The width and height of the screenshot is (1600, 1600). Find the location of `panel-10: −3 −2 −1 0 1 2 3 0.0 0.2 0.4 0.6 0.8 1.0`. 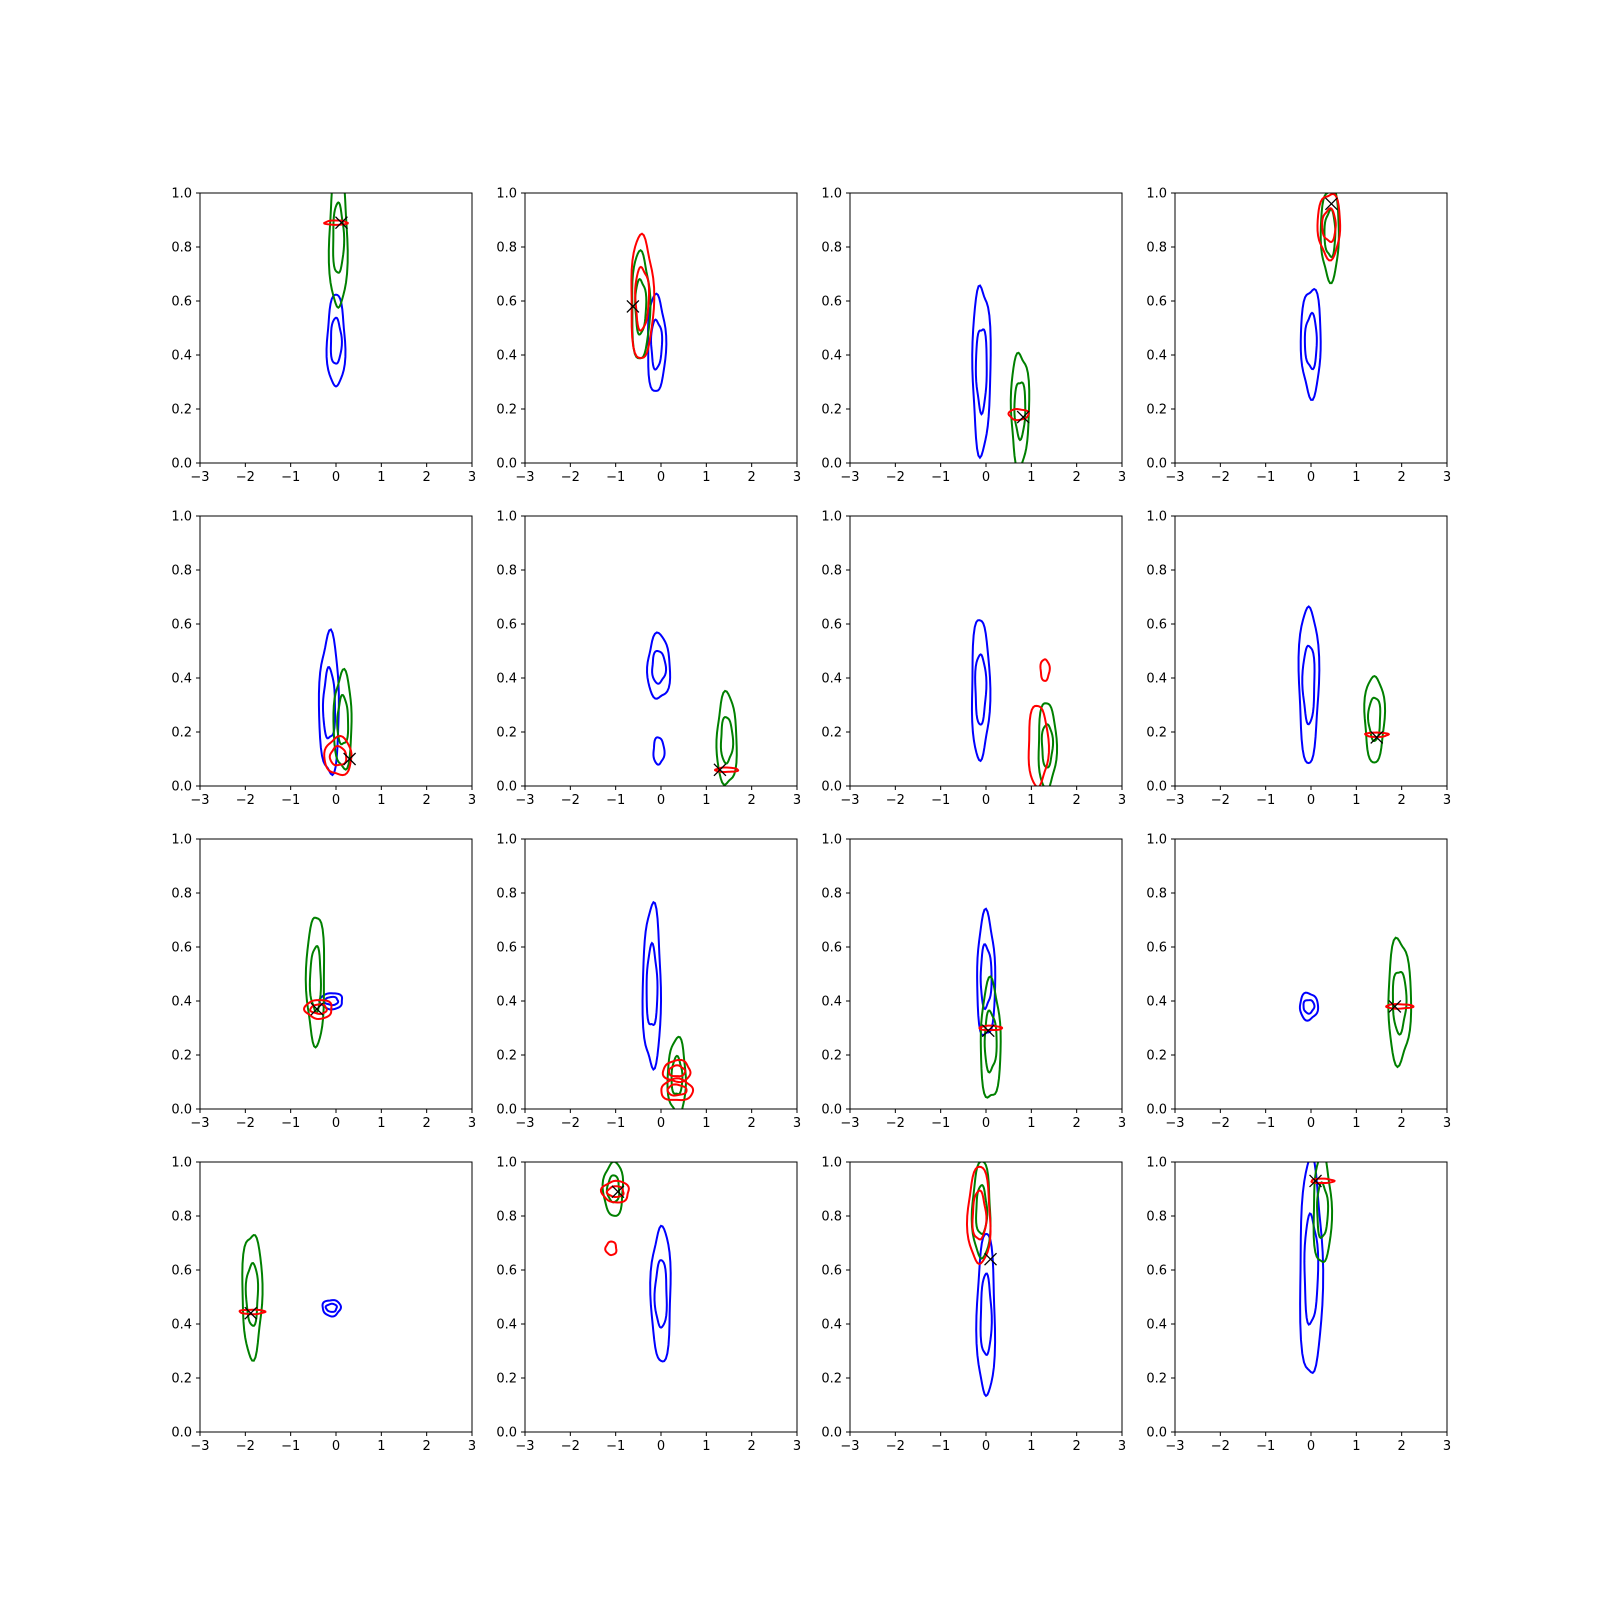

panel-10: −3 −2 −1 0 1 2 3 0.0 0.2 0.4 0.6 0.8 1.0 is located at coordinates (648, 982).